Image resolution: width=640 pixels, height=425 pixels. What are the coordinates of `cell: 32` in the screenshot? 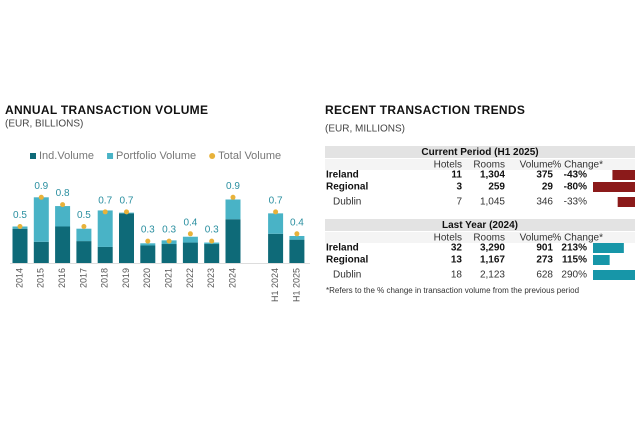 It's located at (457, 248).